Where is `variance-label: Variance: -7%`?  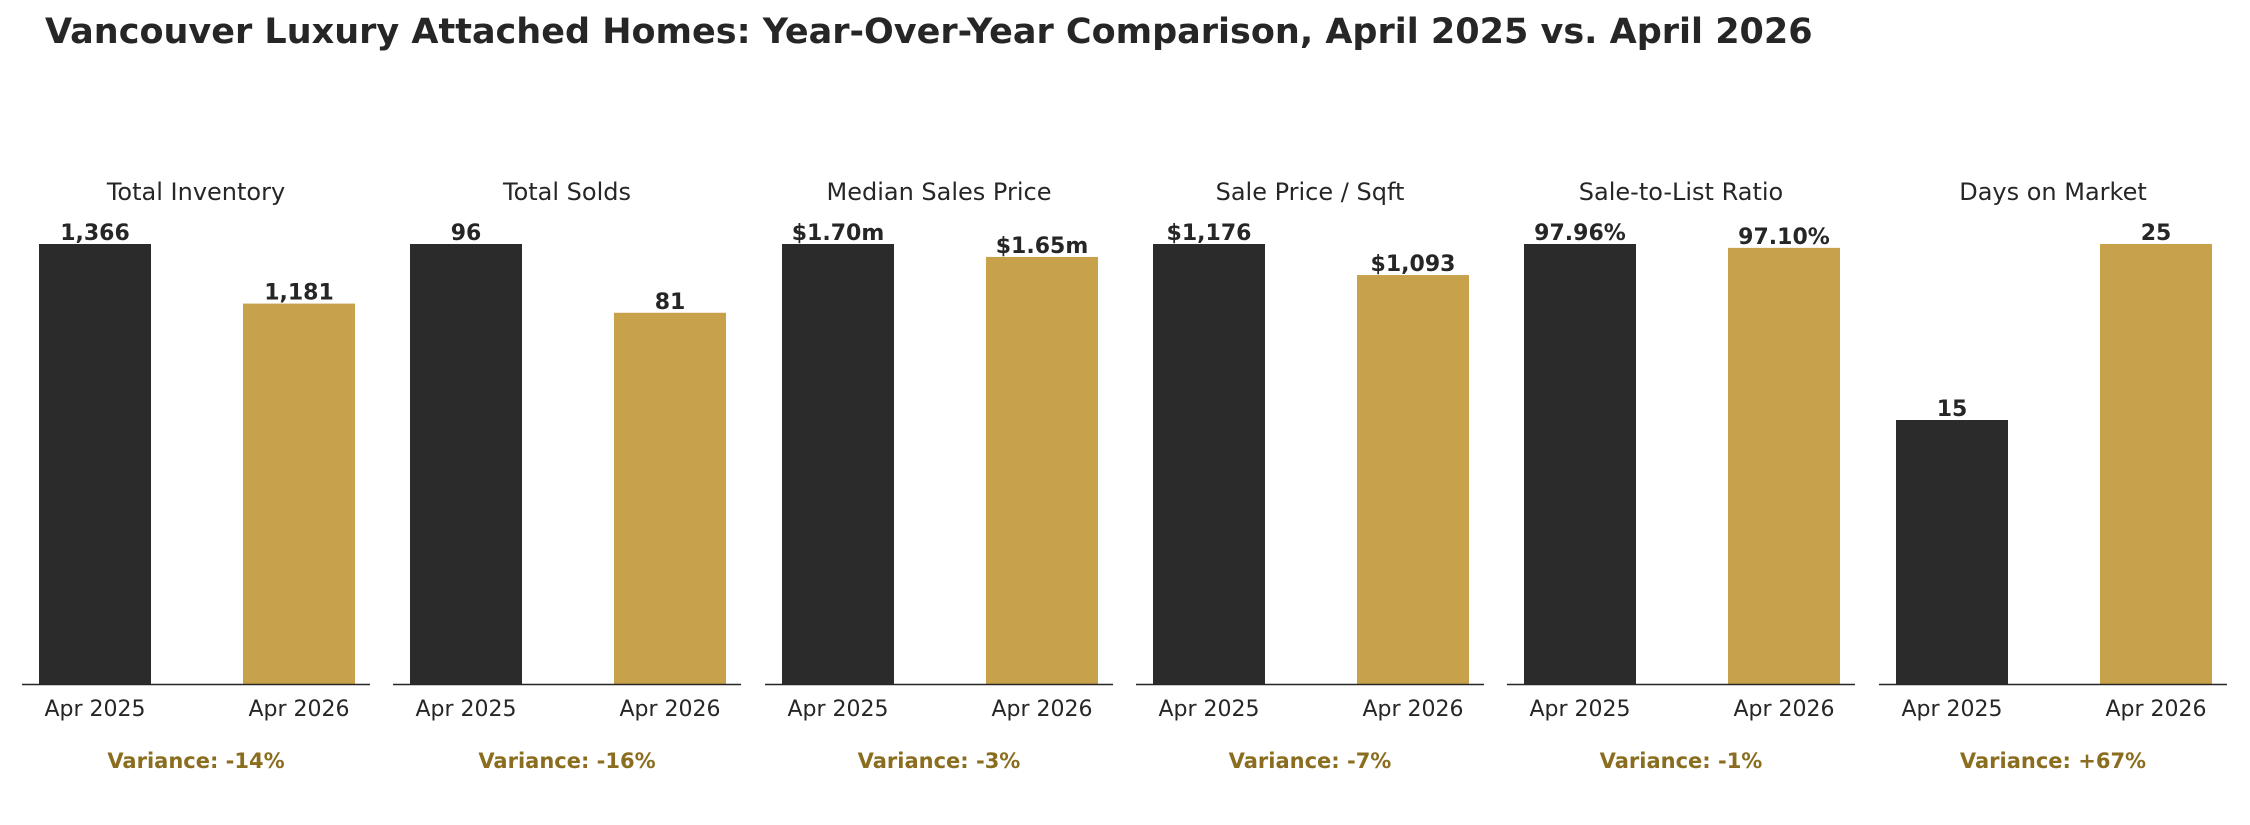
variance-label: Variance: -7% is located at coordinates (1310, 761).